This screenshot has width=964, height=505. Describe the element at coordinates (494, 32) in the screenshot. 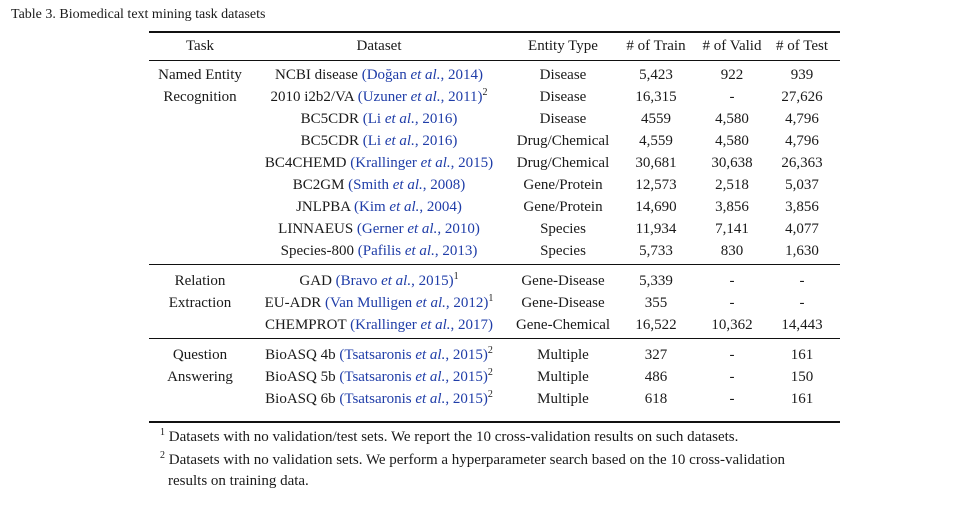

I see `top-rule` at that location.